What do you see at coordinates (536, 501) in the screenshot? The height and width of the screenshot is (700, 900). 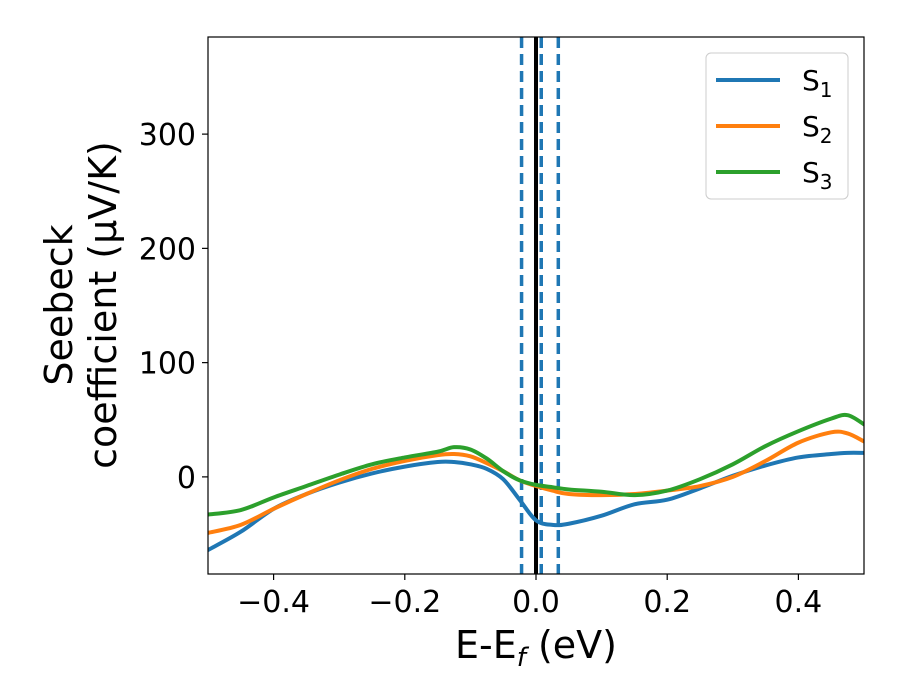 I see `series-line-s1` at bounding box center [536, 501].